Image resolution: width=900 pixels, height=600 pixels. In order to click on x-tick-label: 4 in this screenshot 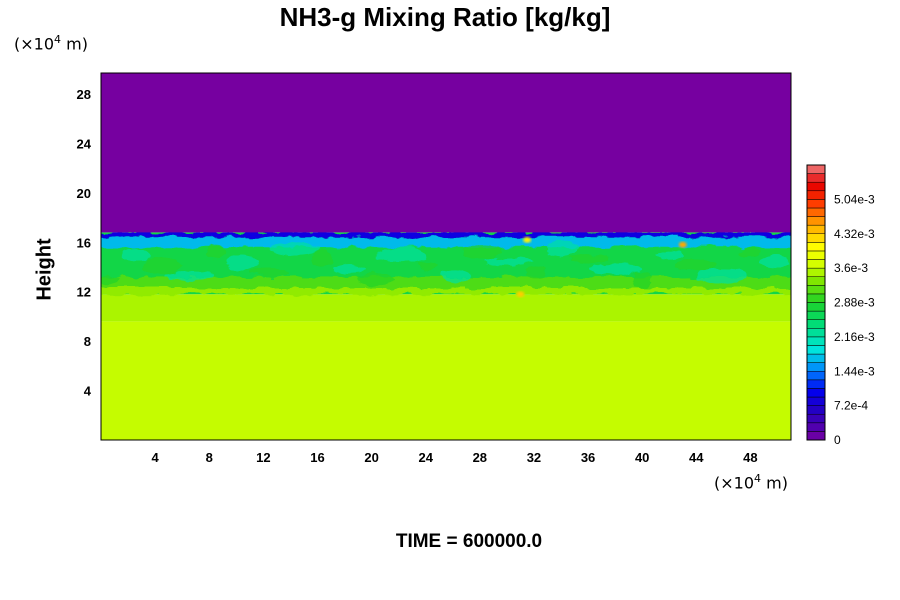, I will do `click(156, 457)`.